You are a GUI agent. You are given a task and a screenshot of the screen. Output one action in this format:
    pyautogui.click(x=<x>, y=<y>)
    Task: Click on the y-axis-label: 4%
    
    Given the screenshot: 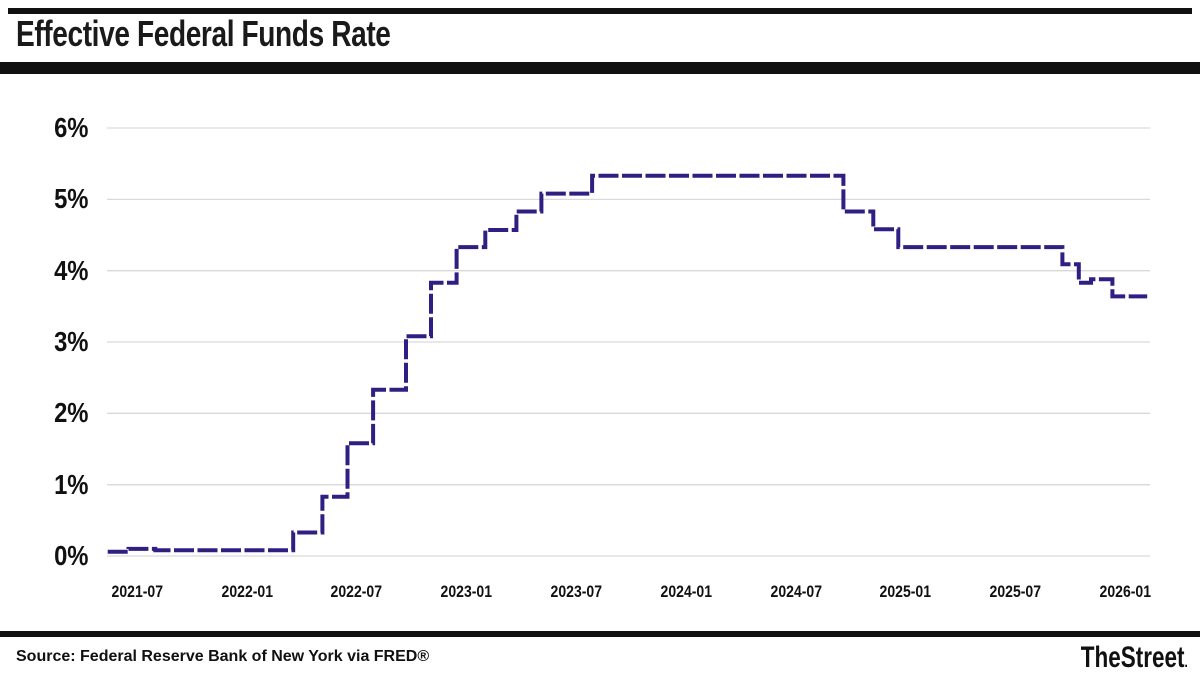 What is the action you would take?
    pyautogui.click(x=58, y=270)
    